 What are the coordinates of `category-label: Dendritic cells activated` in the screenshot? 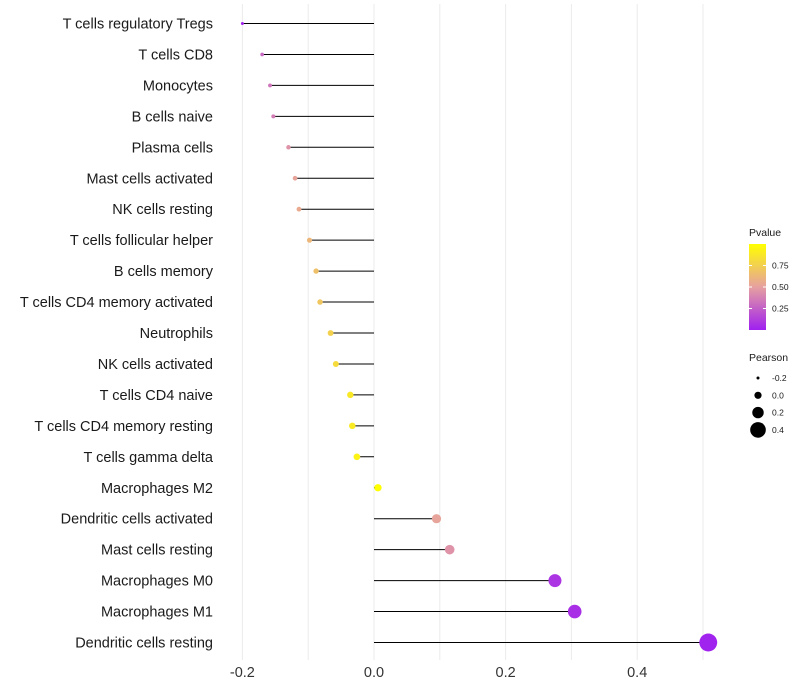 It's located at (137, 520).